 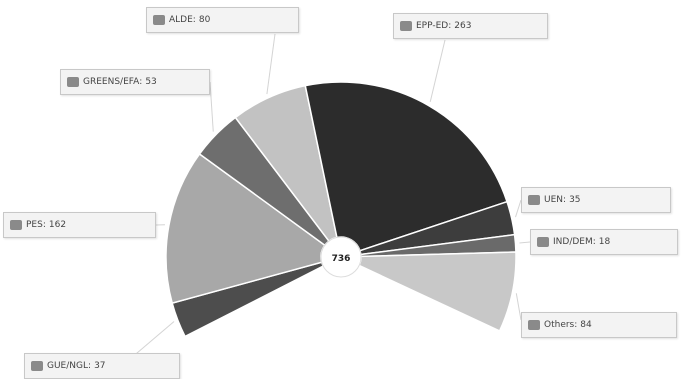 What do you see at coordinates (79, 225) in the screenshot?
I see `label-pes: PES: 162` at bounding box center [79, 225].